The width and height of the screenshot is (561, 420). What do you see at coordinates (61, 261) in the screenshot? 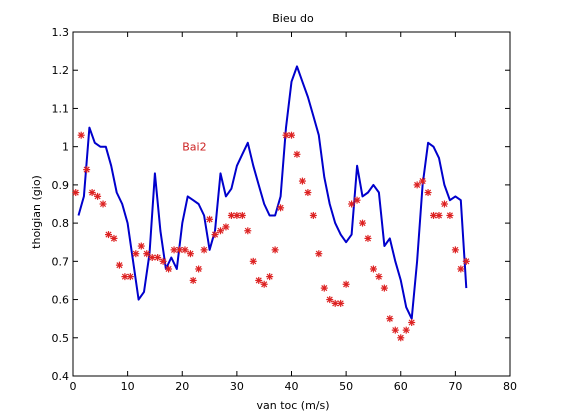
I see `y-tick-label: 0.7` at bounding box center [61, 261].